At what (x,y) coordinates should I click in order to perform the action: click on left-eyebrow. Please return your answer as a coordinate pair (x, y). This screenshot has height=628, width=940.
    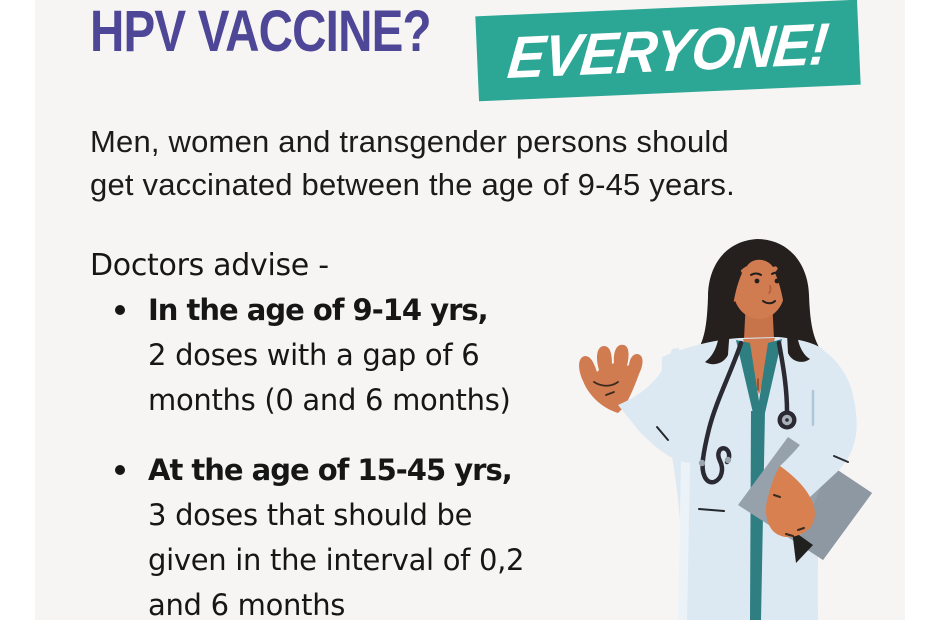
    Looking at the image, I should click on (756, 274).